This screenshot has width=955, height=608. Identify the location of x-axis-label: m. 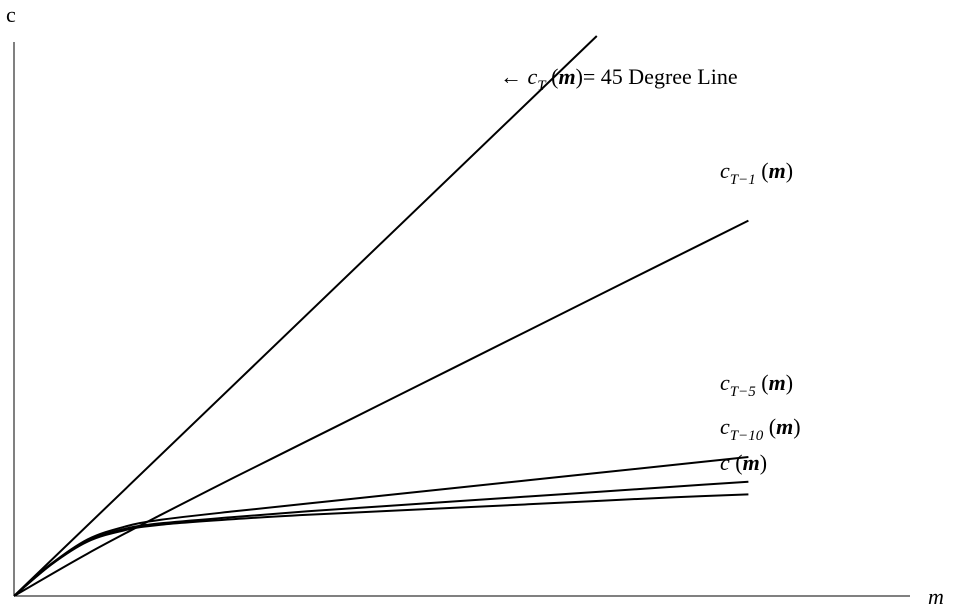
(936, 596).